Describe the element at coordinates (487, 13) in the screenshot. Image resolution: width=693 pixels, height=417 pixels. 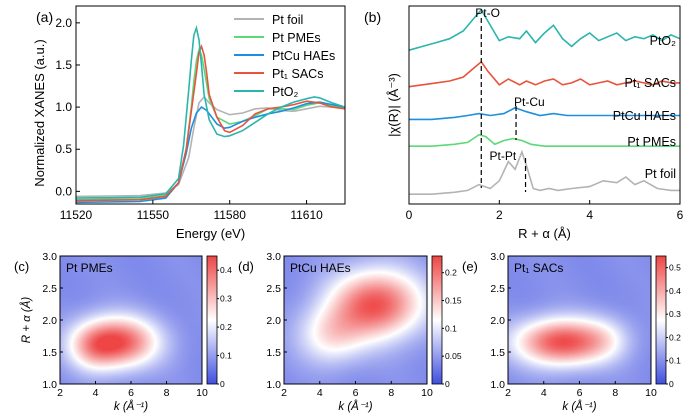
I see `annotation-pt-o: Pt-O` at that location.